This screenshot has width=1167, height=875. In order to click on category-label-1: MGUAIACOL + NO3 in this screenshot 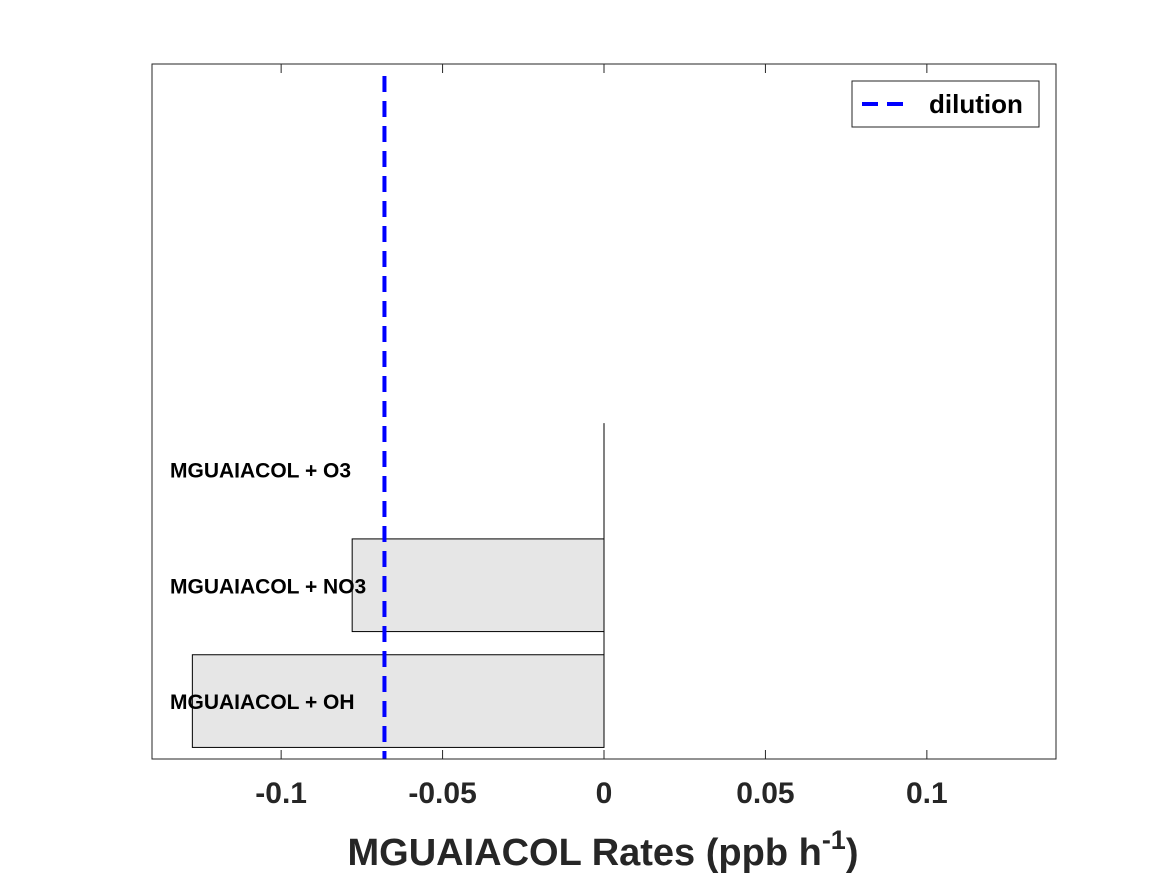, I will do `click(268, 586)`.